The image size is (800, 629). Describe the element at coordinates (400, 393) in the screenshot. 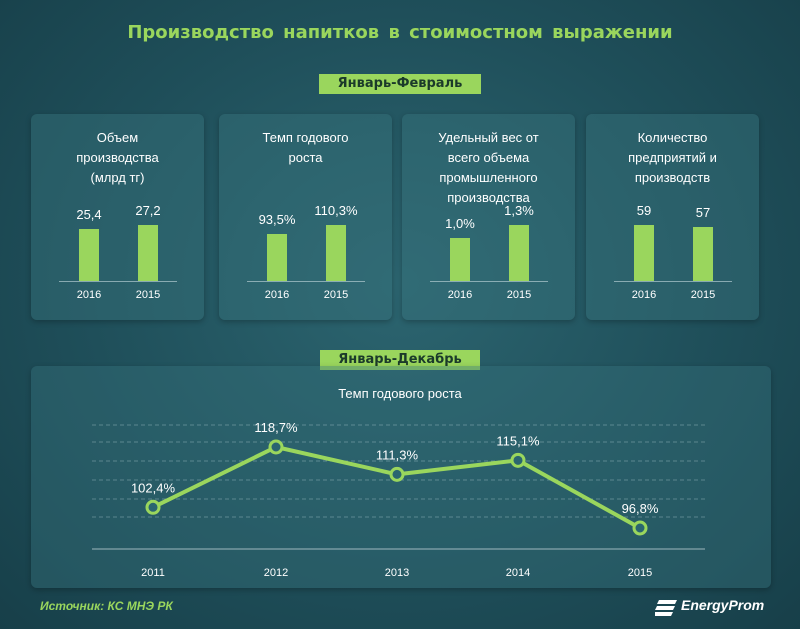

I see `line-chart-title: Темп годового роста` at that location.